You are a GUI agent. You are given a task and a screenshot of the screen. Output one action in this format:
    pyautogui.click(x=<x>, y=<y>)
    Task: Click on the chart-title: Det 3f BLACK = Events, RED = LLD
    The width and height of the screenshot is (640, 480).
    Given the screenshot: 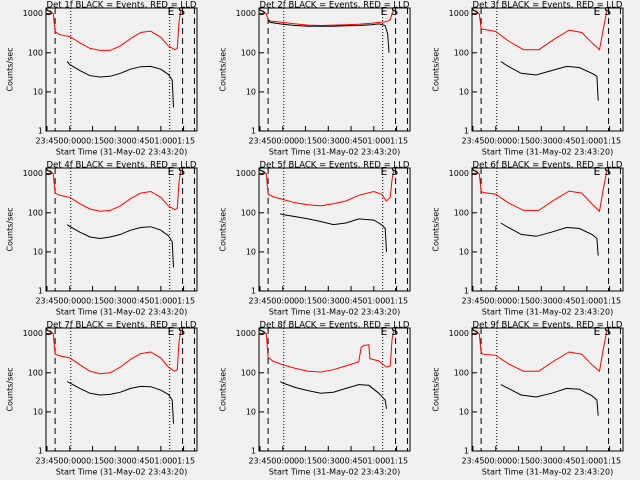 What is the action you would take?
    pyautogui.click(x=548, y=6)
    